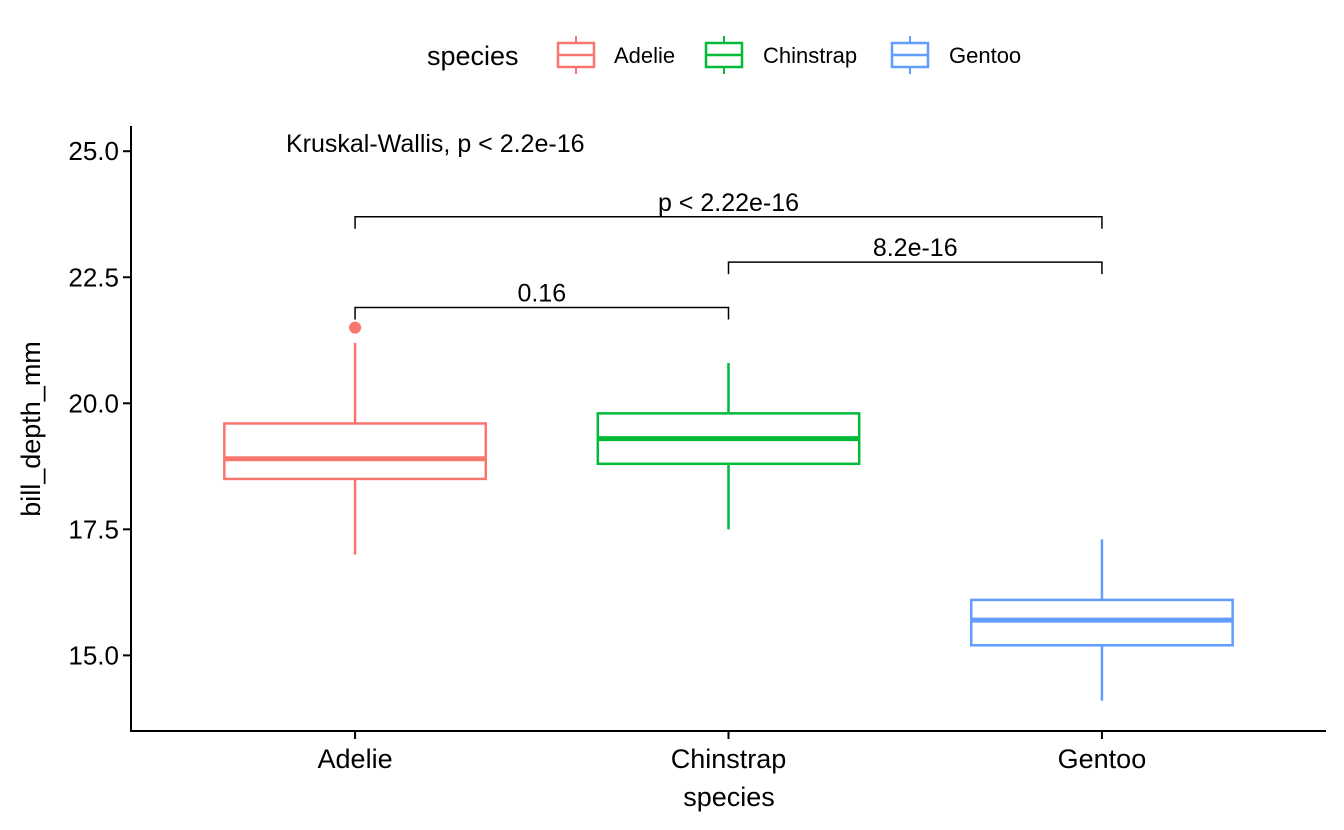 Image resolution: width=1344 pixels, height=830 pixels. What do you see at coordinates (729, 797) in the screenshot?
I see `x-axis-label: species` at bounding box center [729, 797].